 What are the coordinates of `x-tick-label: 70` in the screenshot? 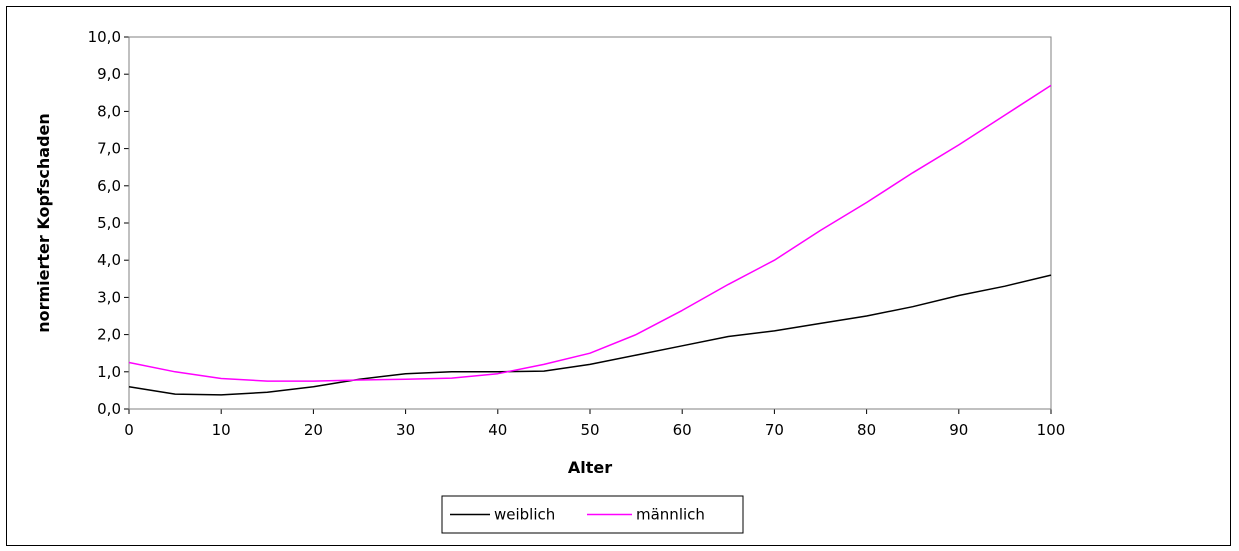 It's located at (774, 430).